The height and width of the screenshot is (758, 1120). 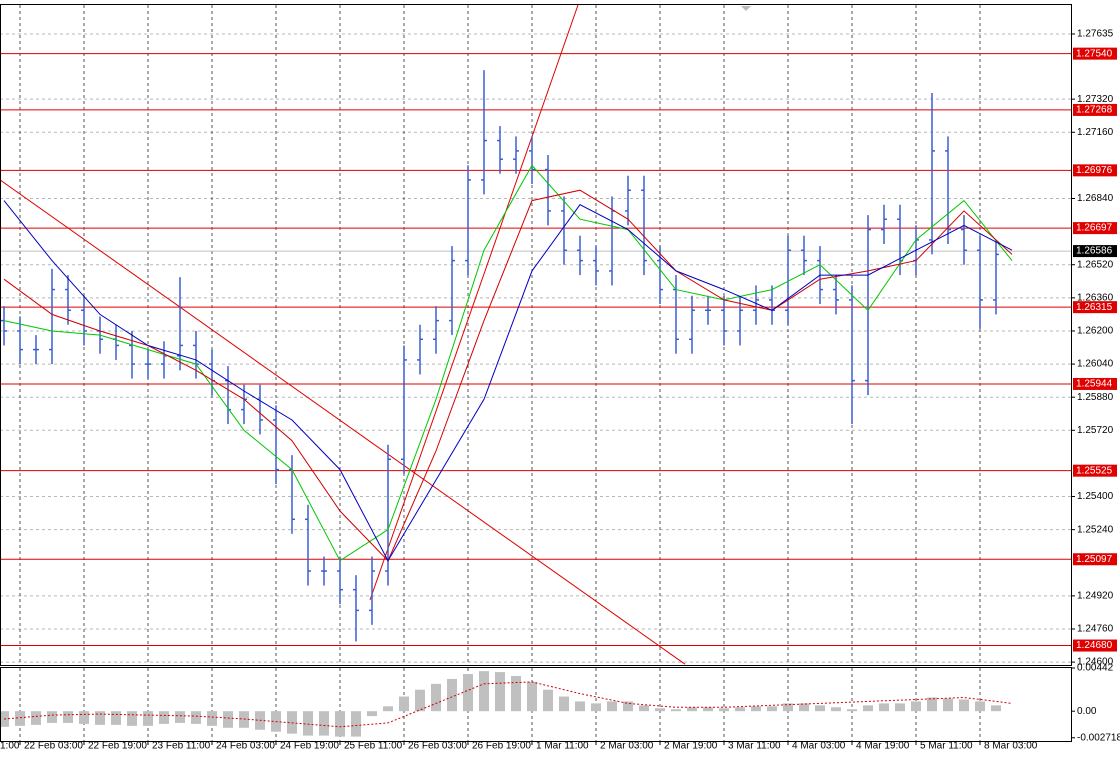 I want to click on y-tick-label: 1.26840, so click(x=1095, y=198).